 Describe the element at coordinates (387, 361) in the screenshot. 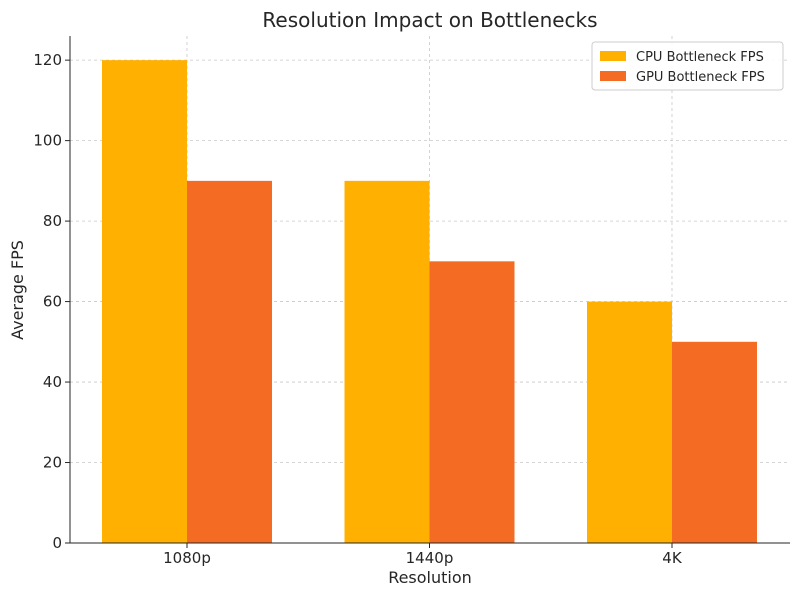

I see `bar-cpu-1440p` at that location.